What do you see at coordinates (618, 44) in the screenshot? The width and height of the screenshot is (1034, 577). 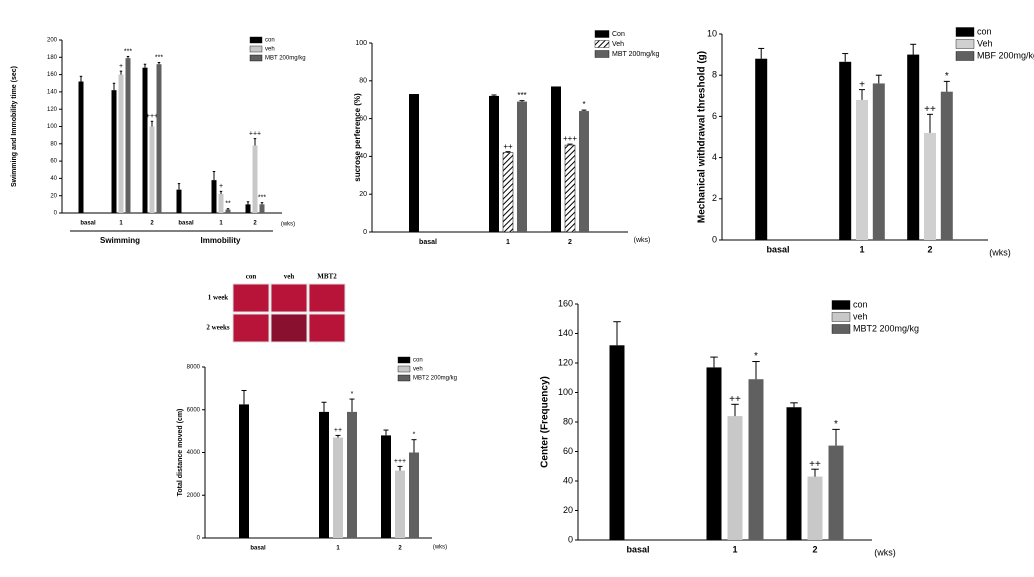 I see `legend-label: Veh` at bounding box center [618, 44].